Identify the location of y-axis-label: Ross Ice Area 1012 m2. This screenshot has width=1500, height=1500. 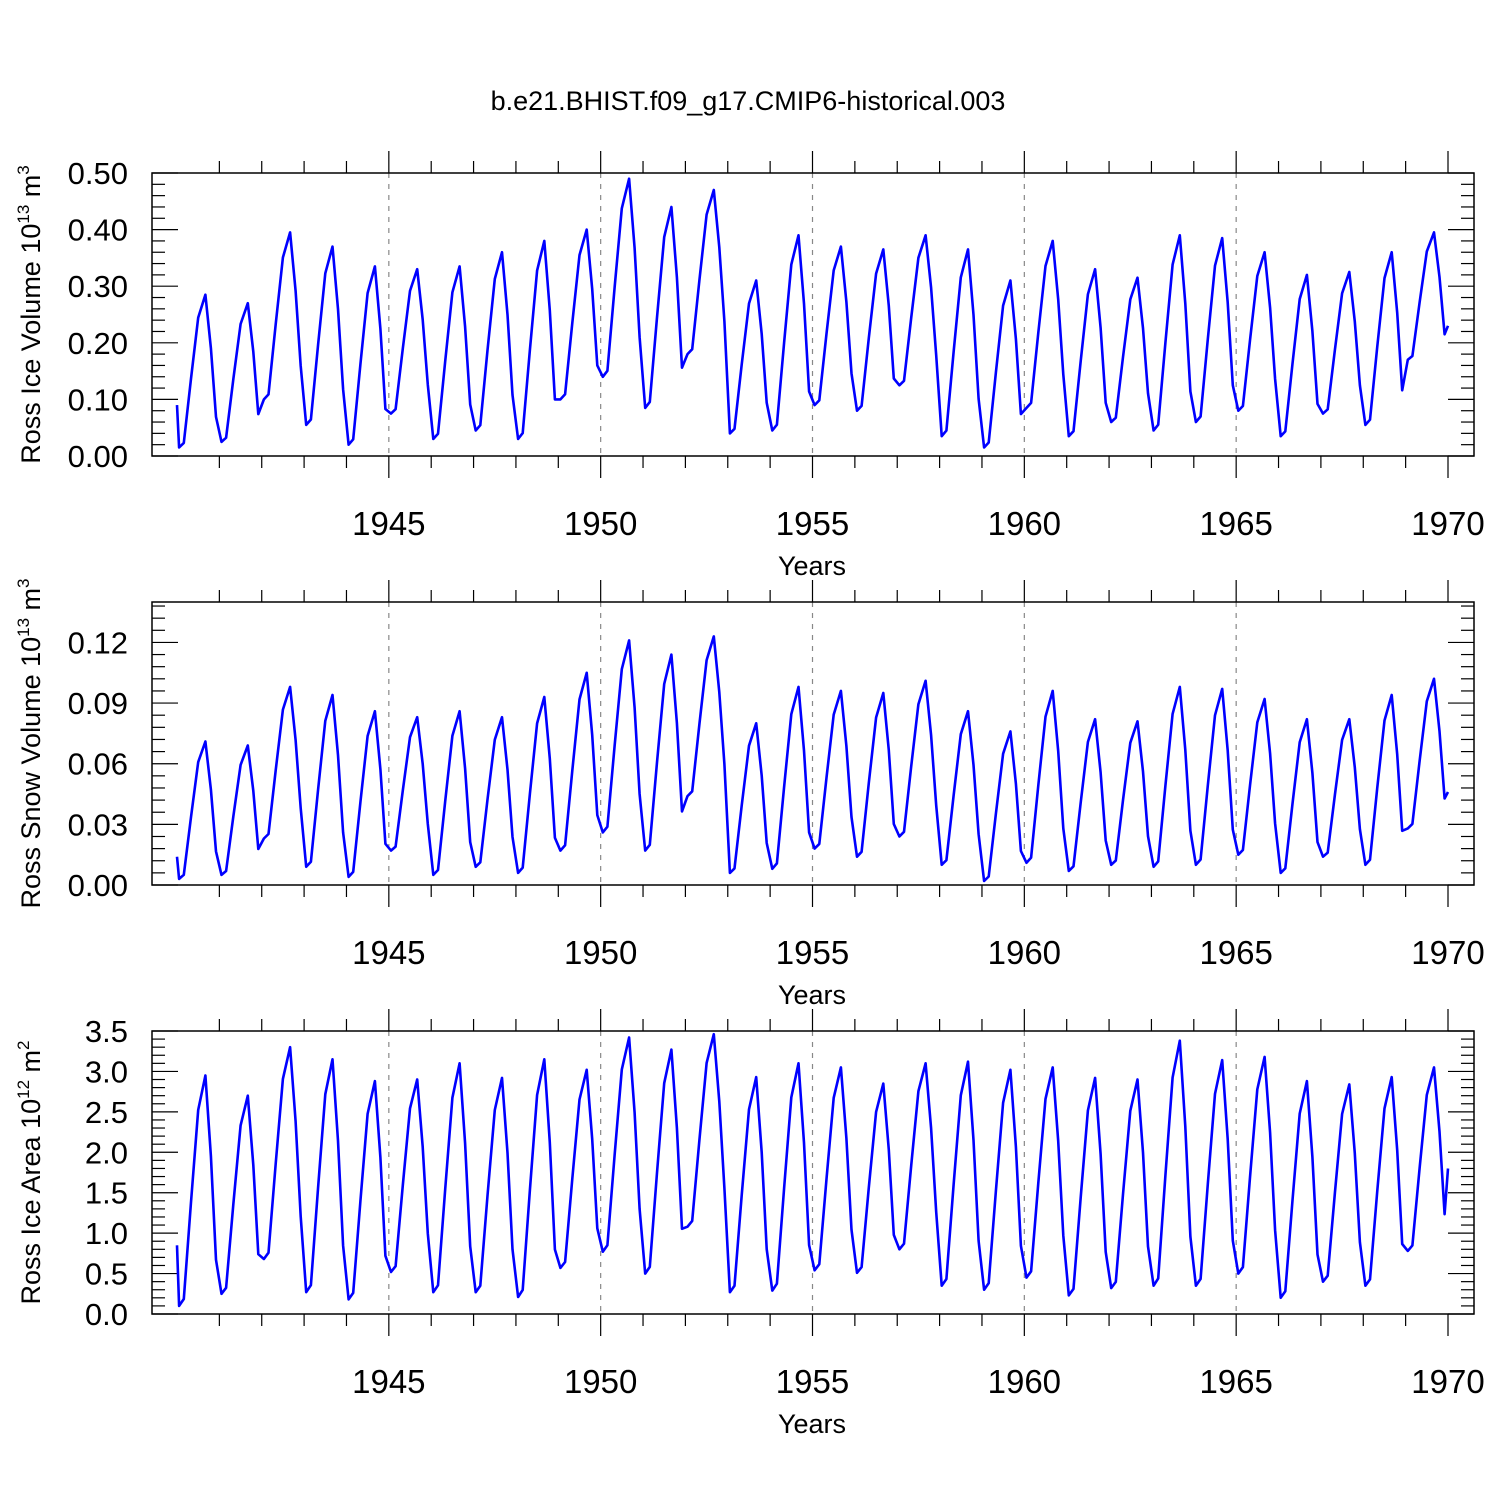
(30, 1172).